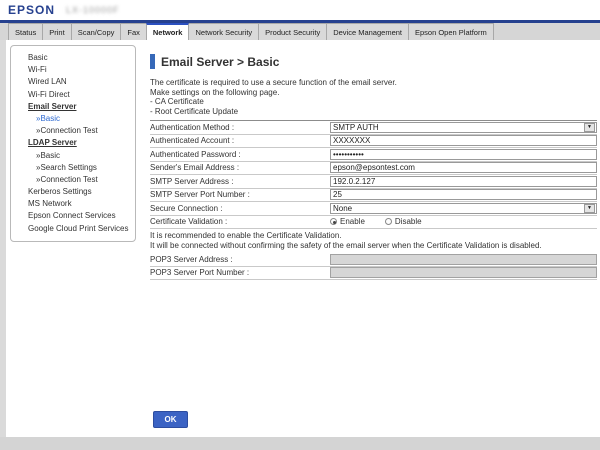 This screenshot has width=600, height=450. I want to click on field-label: Secure Connection :, so click(186, 208).